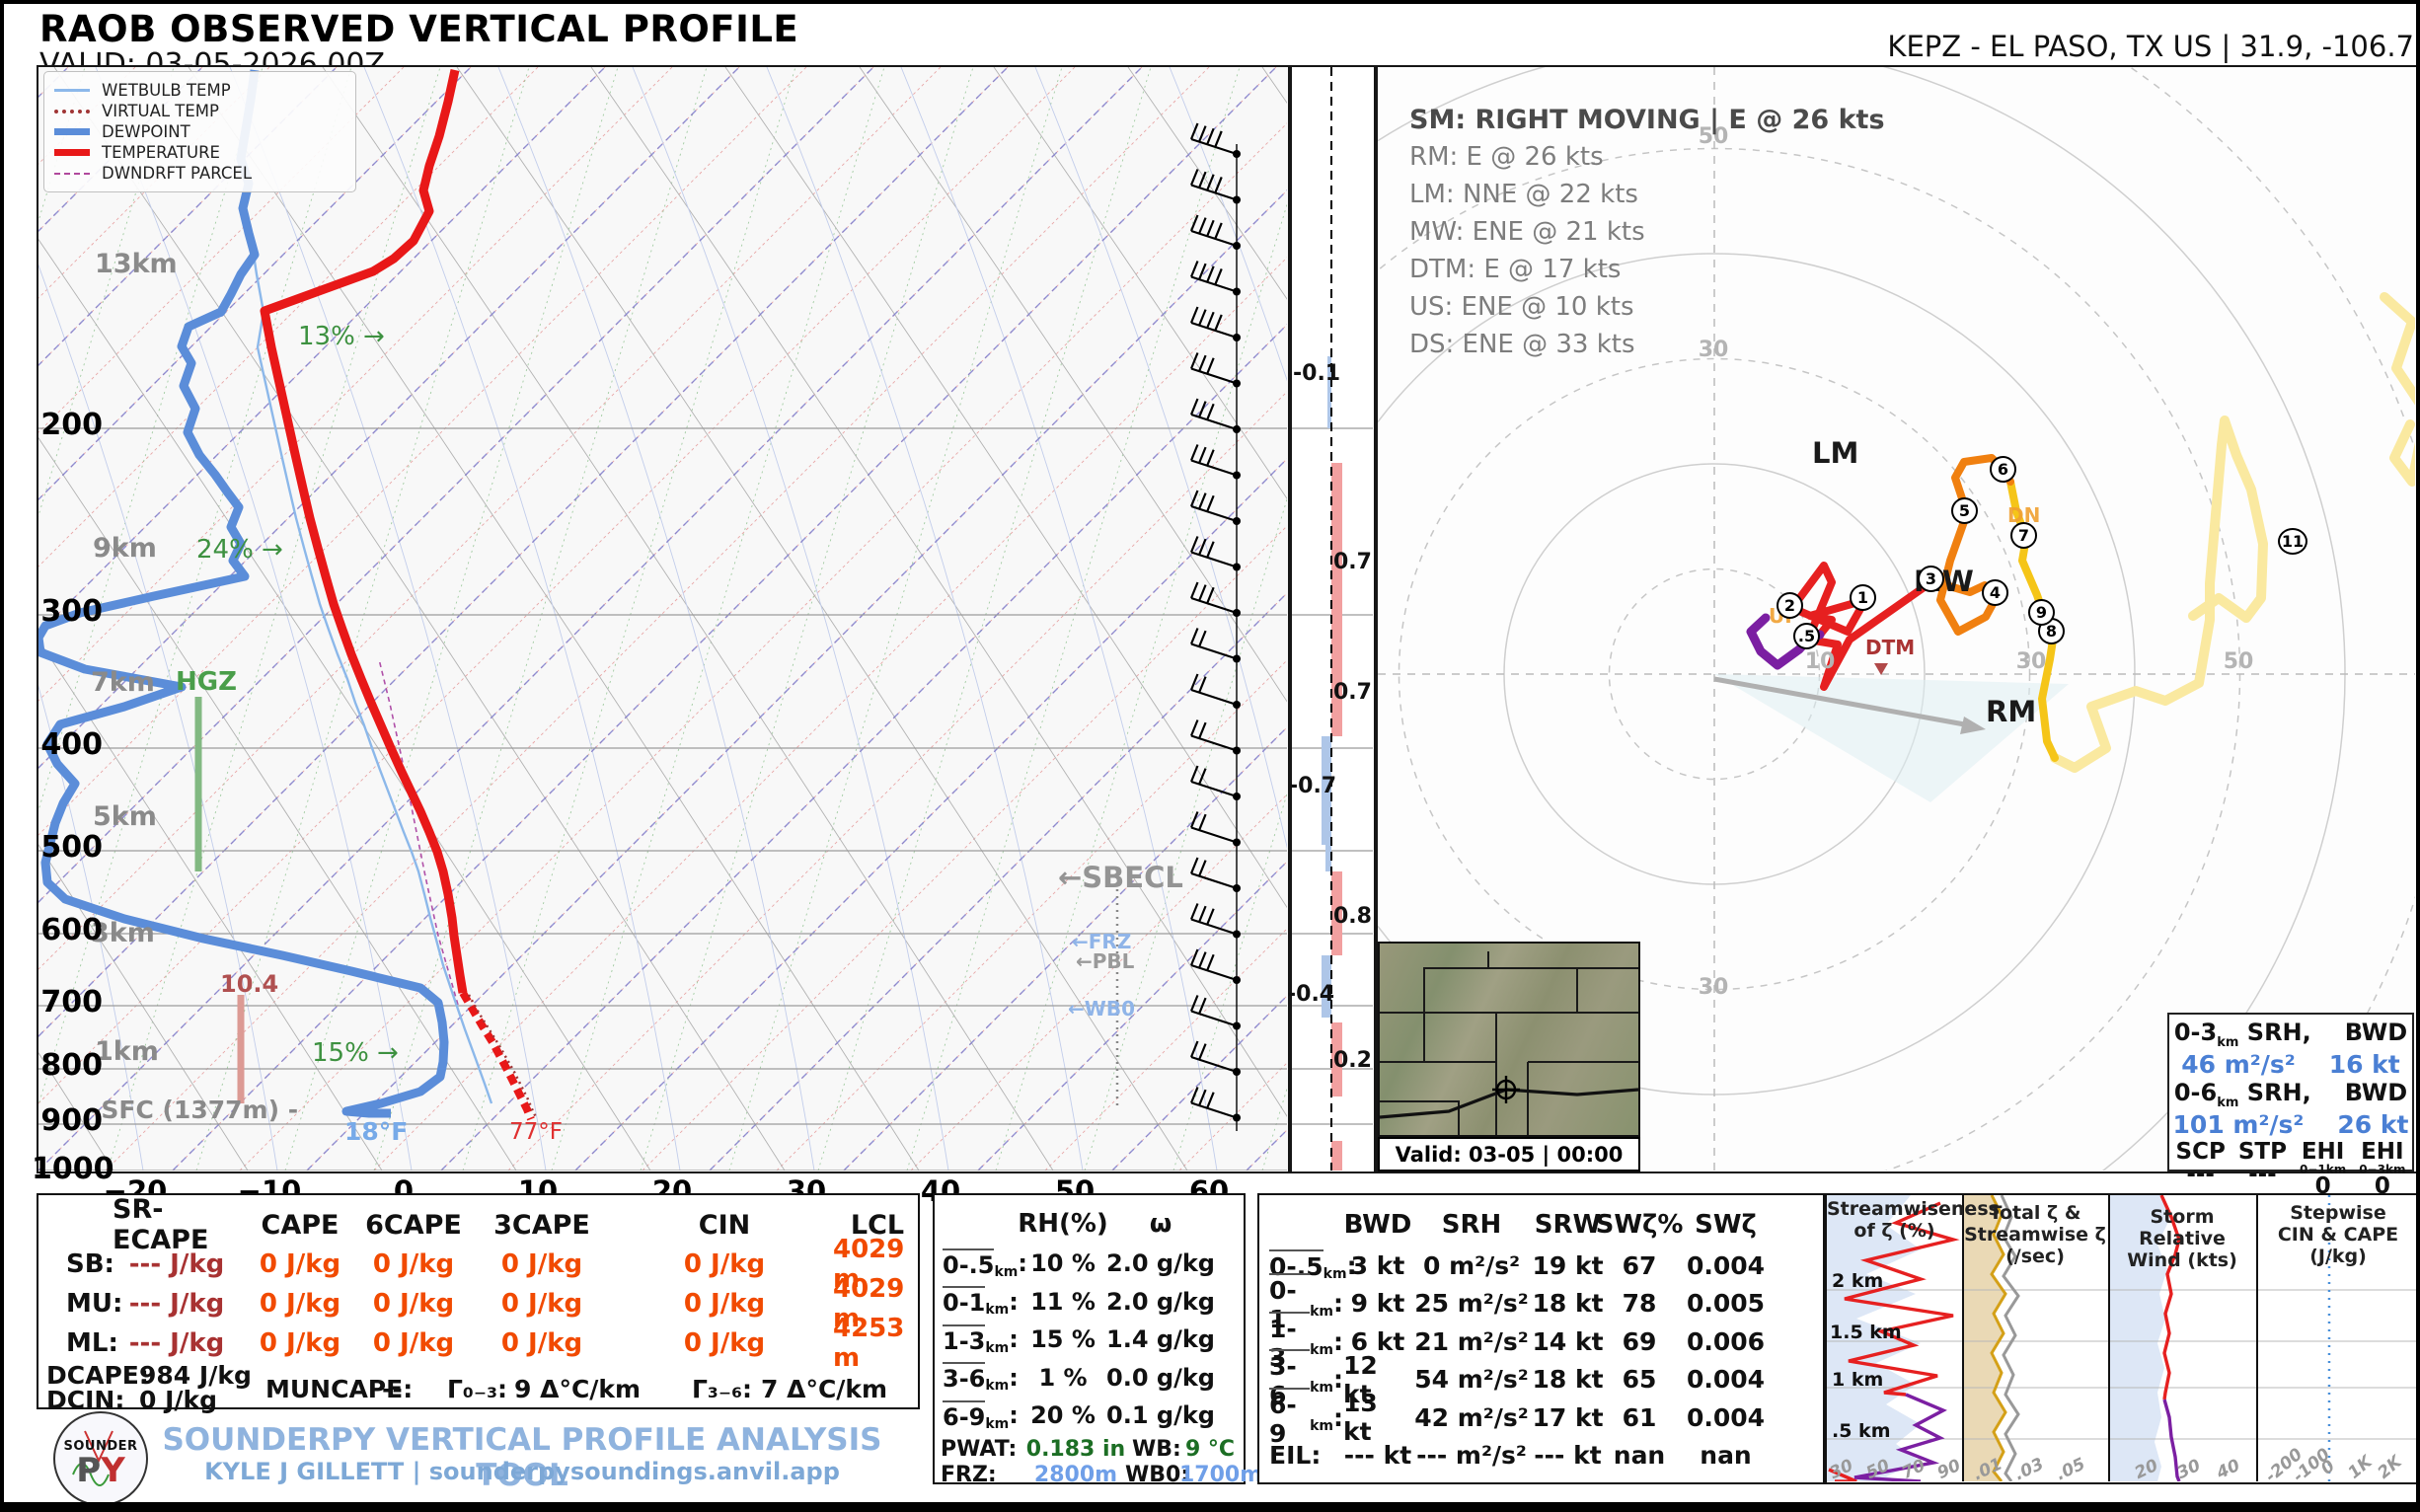 The height and width of the screenshot is (1512, 2420). I want to click on bwd-0-3-value: 16 kt, so click(2364, 1064).